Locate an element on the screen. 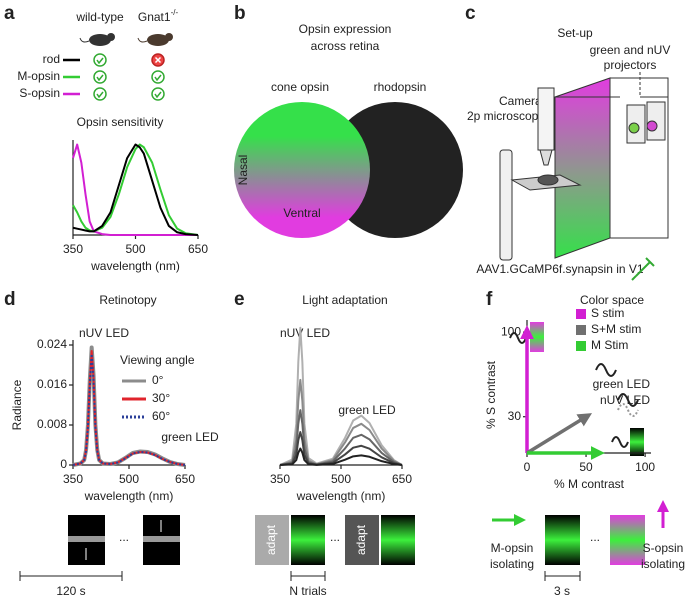 This screenshot has width=685, height=604. panel-label: a is located at coordinates (9, 13).